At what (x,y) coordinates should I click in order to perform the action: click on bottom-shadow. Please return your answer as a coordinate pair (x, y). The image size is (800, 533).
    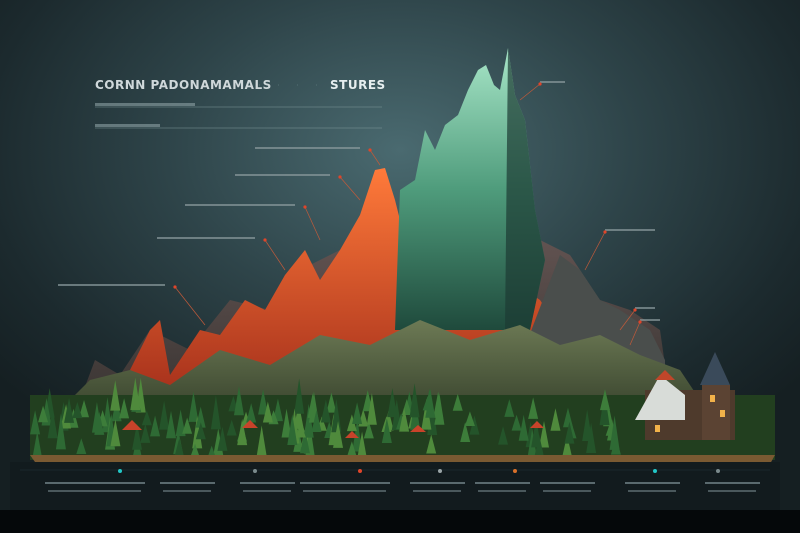
    Looking at the image, I should click on (400, 521).